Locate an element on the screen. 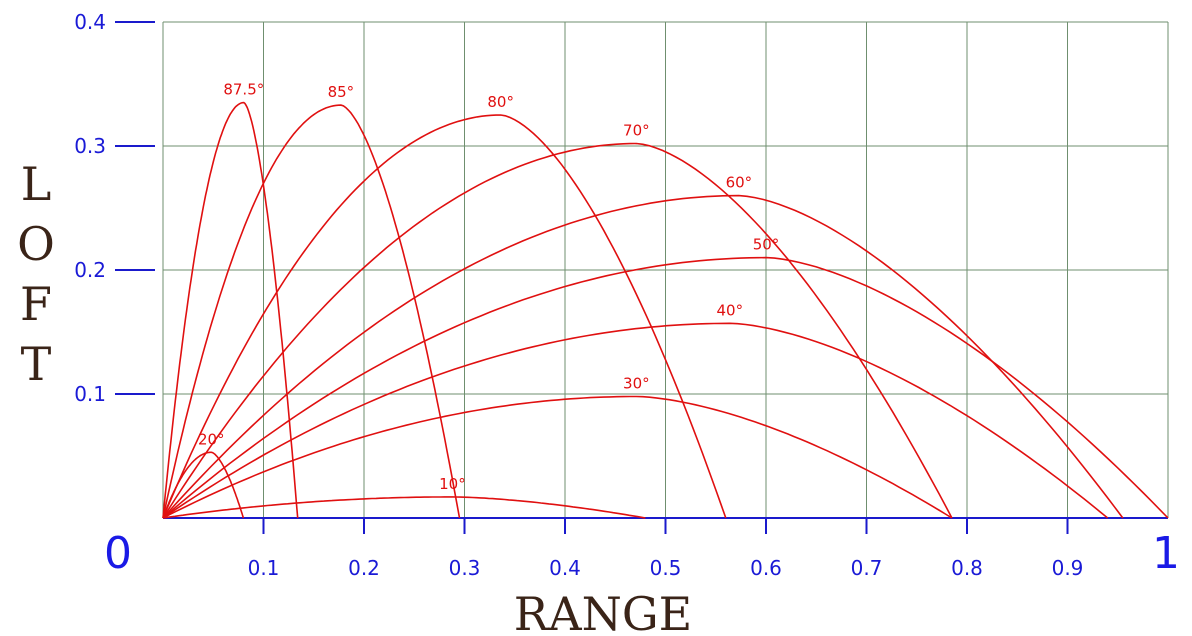 Image resolution: width=1192 pixels, height=636 pixels. x-tick-labels: 0 0.1 0.2 0.3 0.4 0.5 0.6 0.7 0.8 0.9 1 is located at coordinates (642, 554).